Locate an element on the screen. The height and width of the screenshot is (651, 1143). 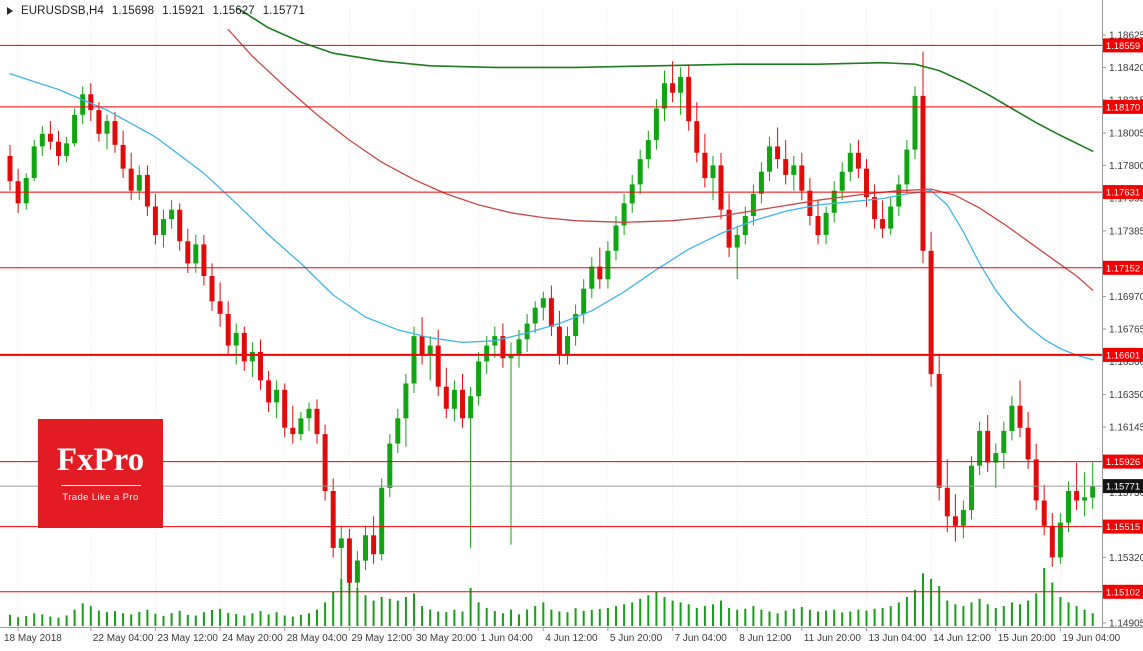
time-tick-label: 28 May 04:00 is located at coordinates (317, 638).